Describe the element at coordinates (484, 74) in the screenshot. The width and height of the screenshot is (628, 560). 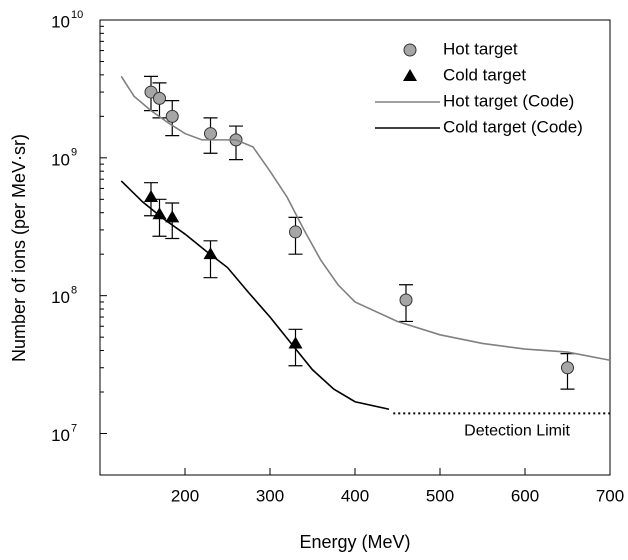
I see `legend-label: Cold target` at that location.